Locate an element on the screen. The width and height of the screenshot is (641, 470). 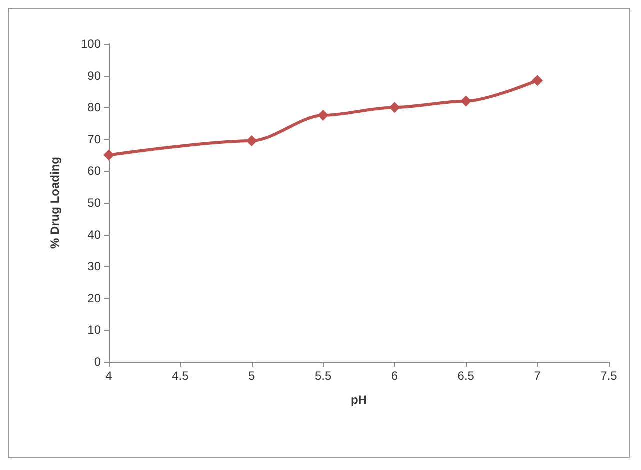
y-tick-label: 90 is located at coordinates (95, 75).